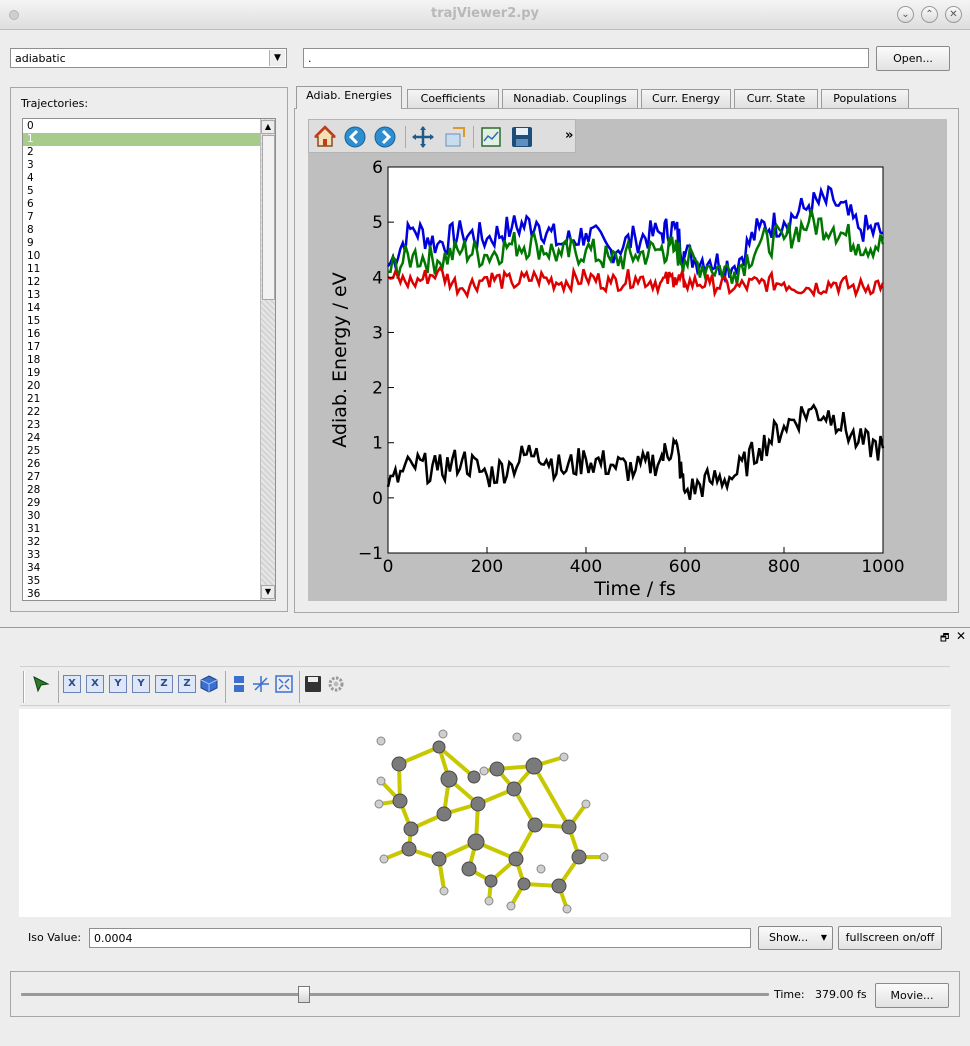 The width and height of the screenshot is (970, 1046). I want to click on tab-curr-energy: Curr. Energy, so click(686, 98).